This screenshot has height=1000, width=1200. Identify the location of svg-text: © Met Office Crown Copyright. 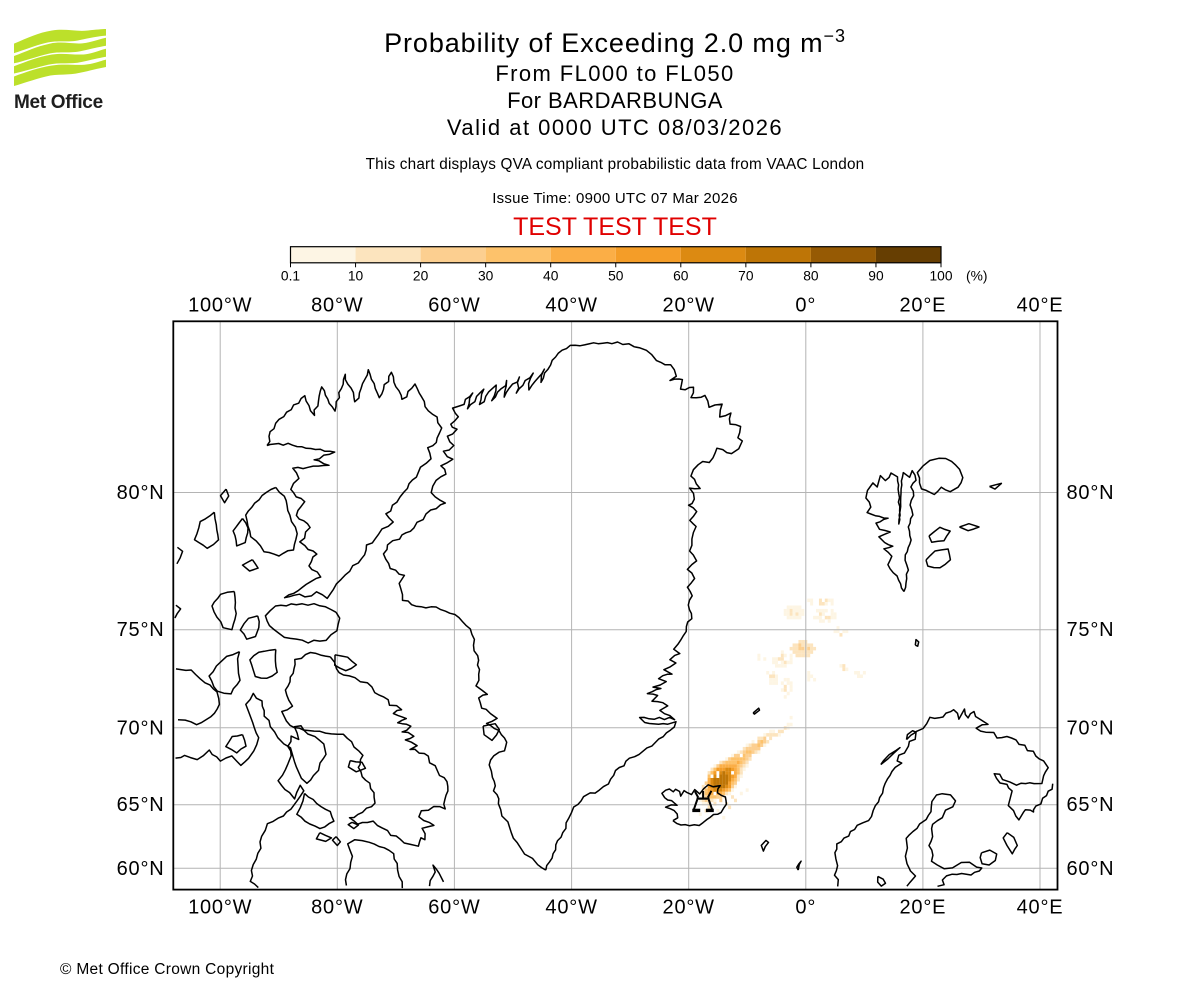
(167, 969).